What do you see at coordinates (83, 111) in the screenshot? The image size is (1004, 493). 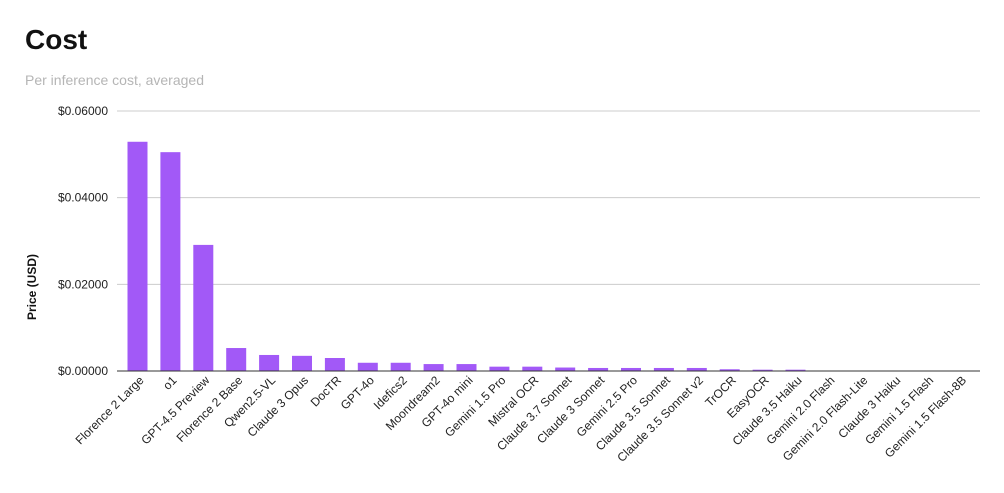 I see `y-tick-label: $0.06000` at bounding box center [83, 111].